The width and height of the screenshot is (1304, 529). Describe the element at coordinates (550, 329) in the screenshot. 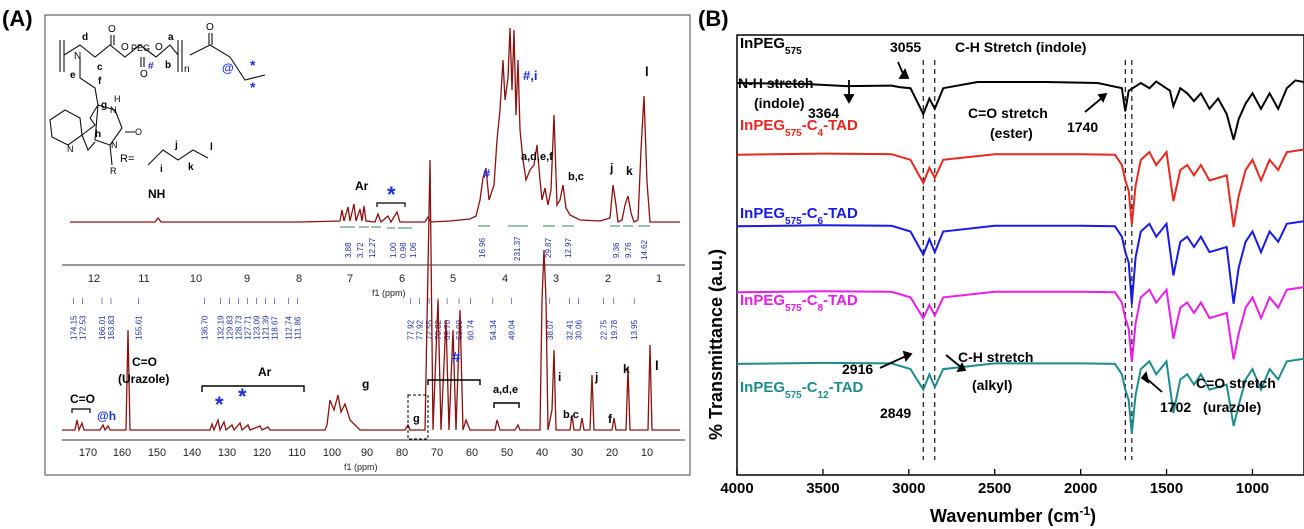

I see `c-shift-label: 38.07` at that location.